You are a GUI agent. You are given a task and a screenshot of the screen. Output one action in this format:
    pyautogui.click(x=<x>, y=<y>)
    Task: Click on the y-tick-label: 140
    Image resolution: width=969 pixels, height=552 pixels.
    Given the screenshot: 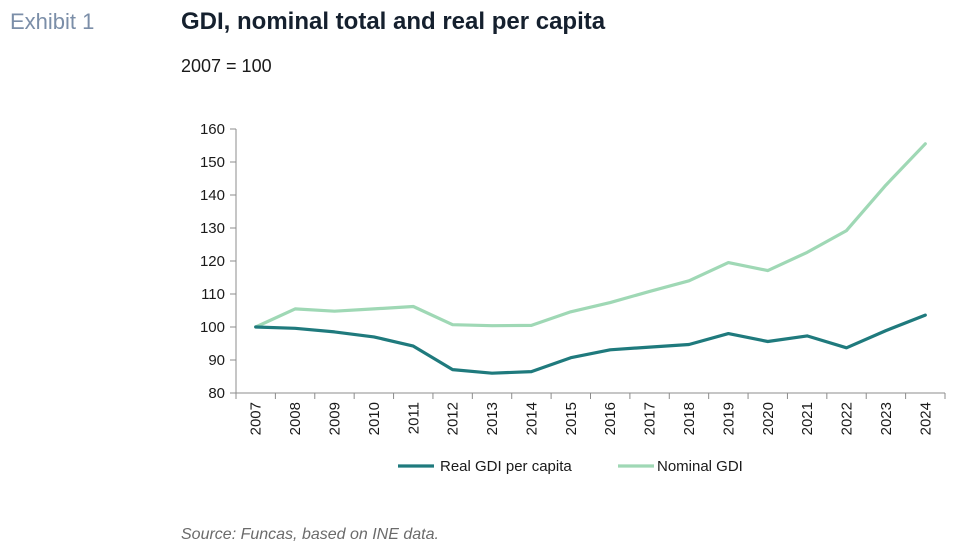 What is the action you would take?
    pyautogui.click(x=212, y=195)
    